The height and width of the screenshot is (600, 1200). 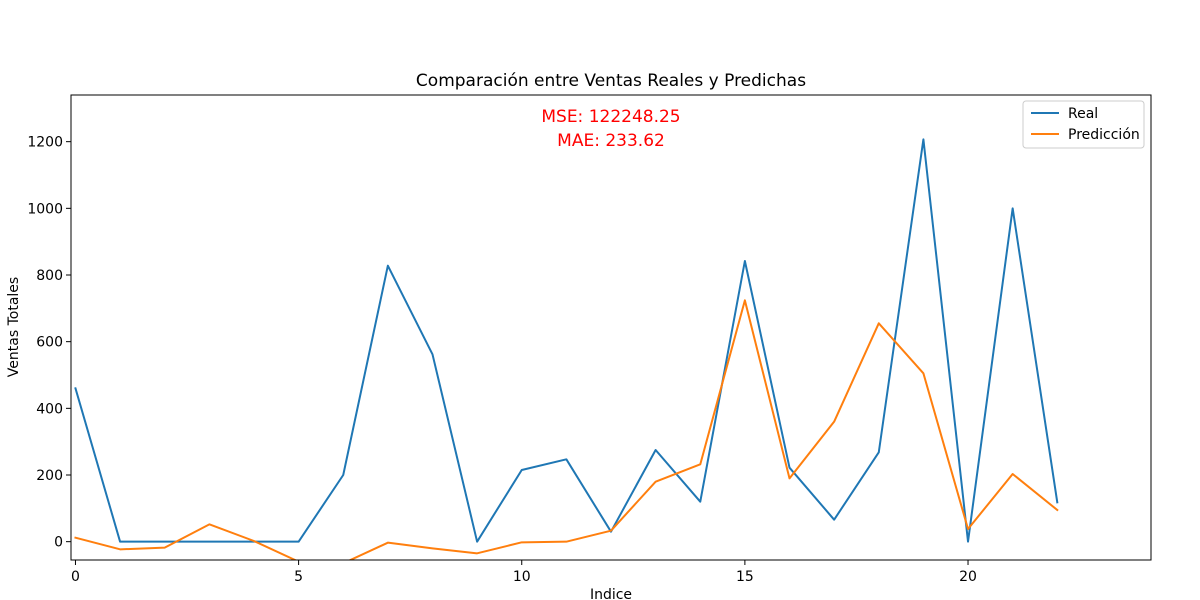 What do you see at coordinates (1104, 135) in the screenshot?
I see `legend-label-prediccion: Predicción` at bounding box center [1104, 135].